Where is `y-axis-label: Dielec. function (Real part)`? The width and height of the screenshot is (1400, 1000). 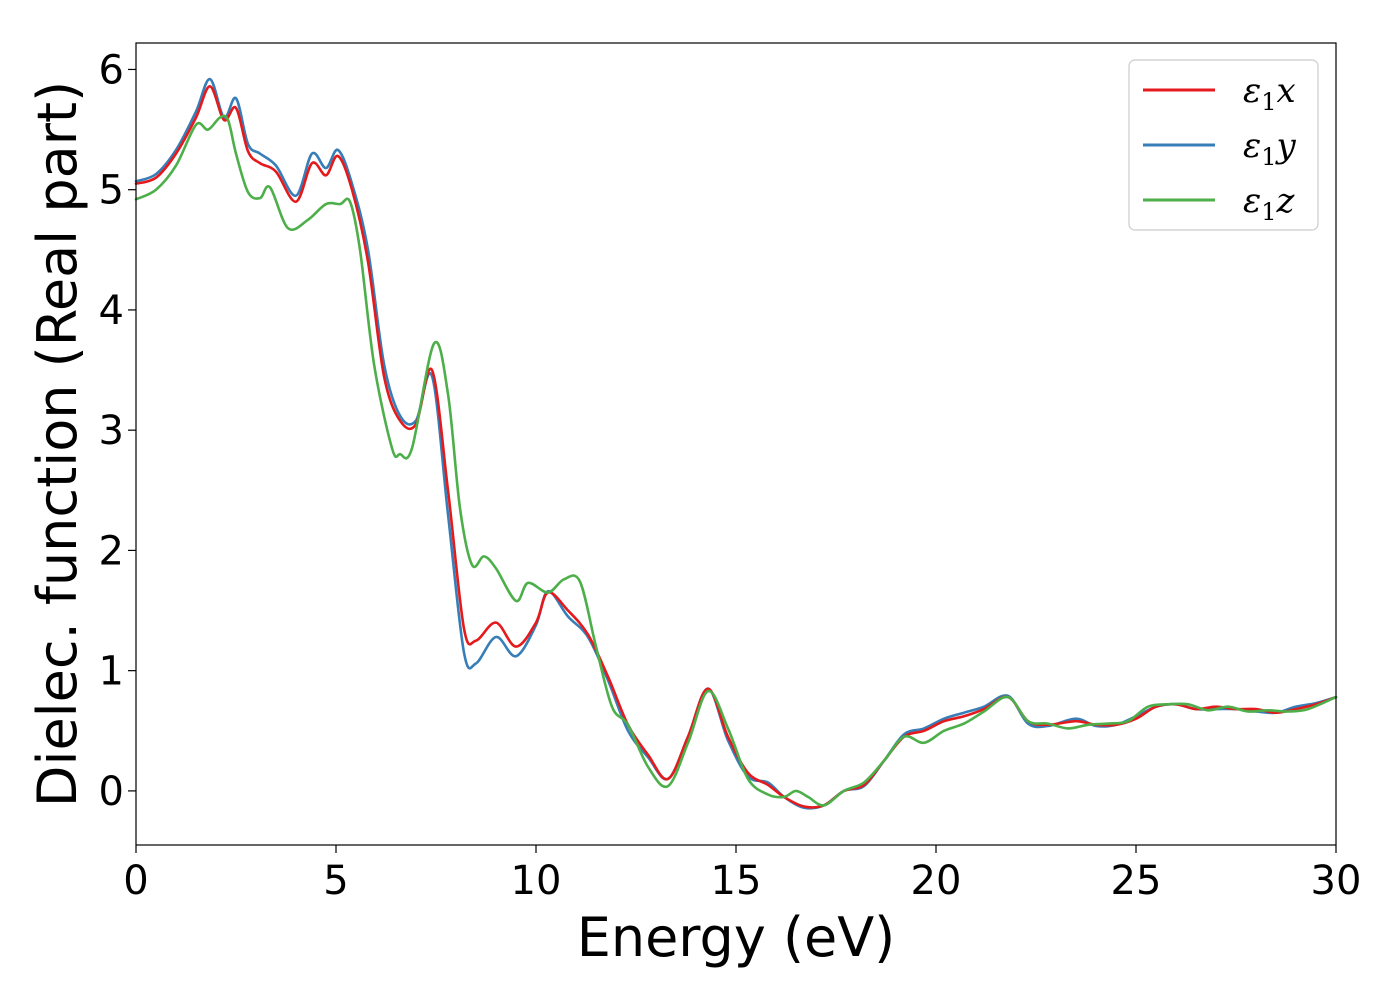
y-axis-label: Dielec. function (Real part) is located at coordinates (57, 444).